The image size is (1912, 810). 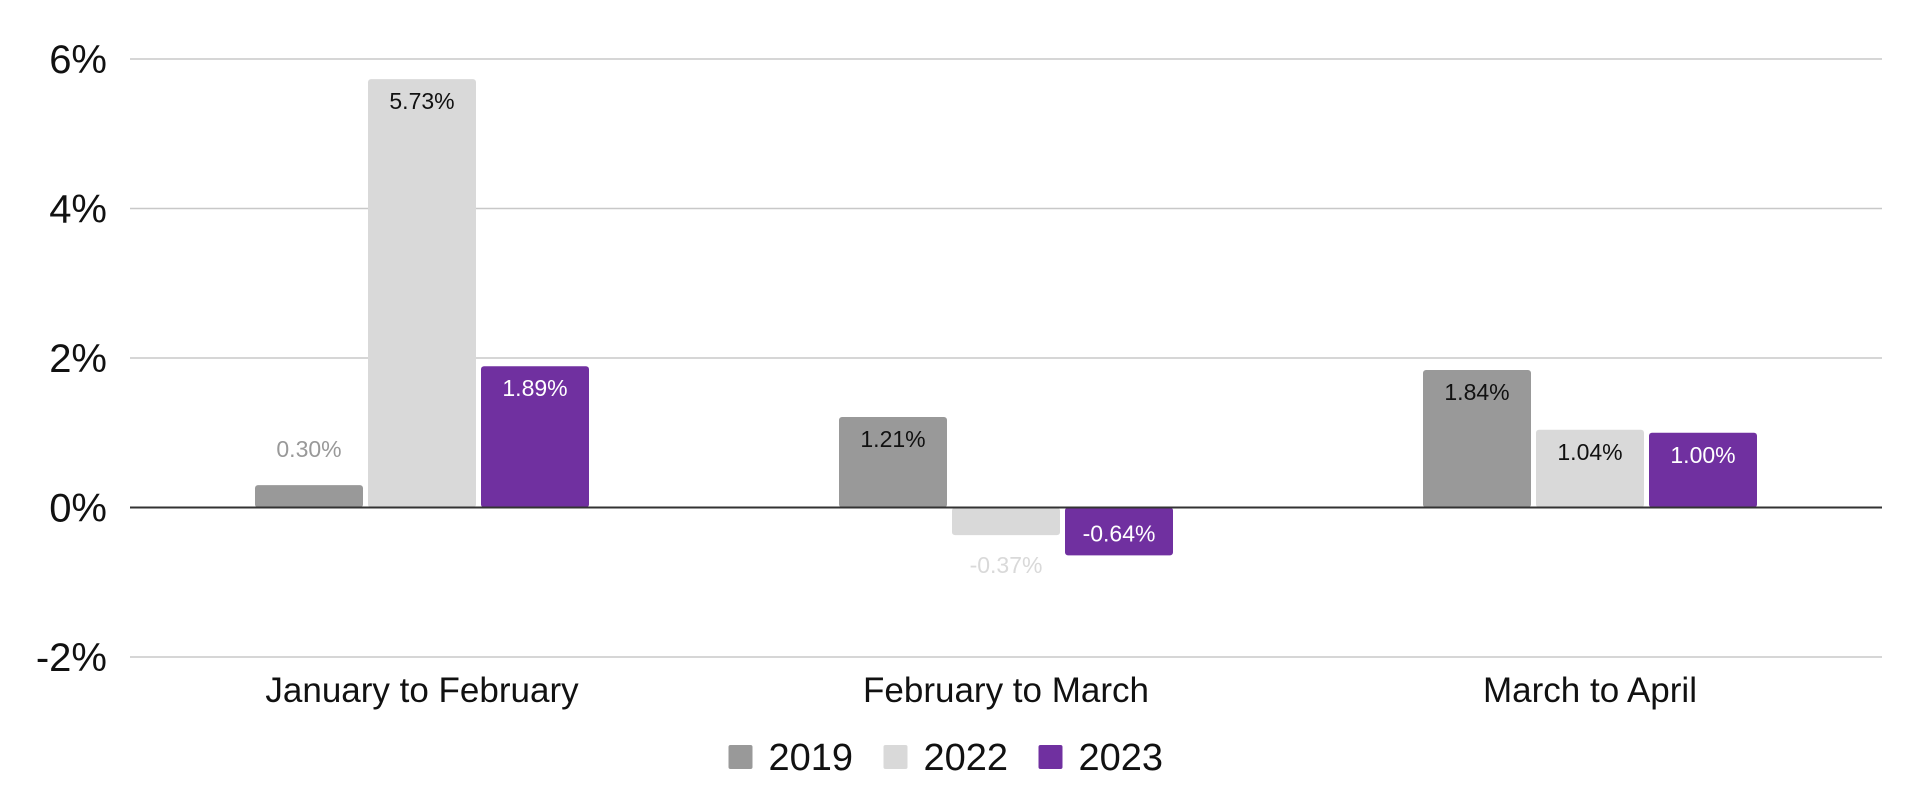 I want to click on data-label: 1.21%, so click(x=892, y=439).